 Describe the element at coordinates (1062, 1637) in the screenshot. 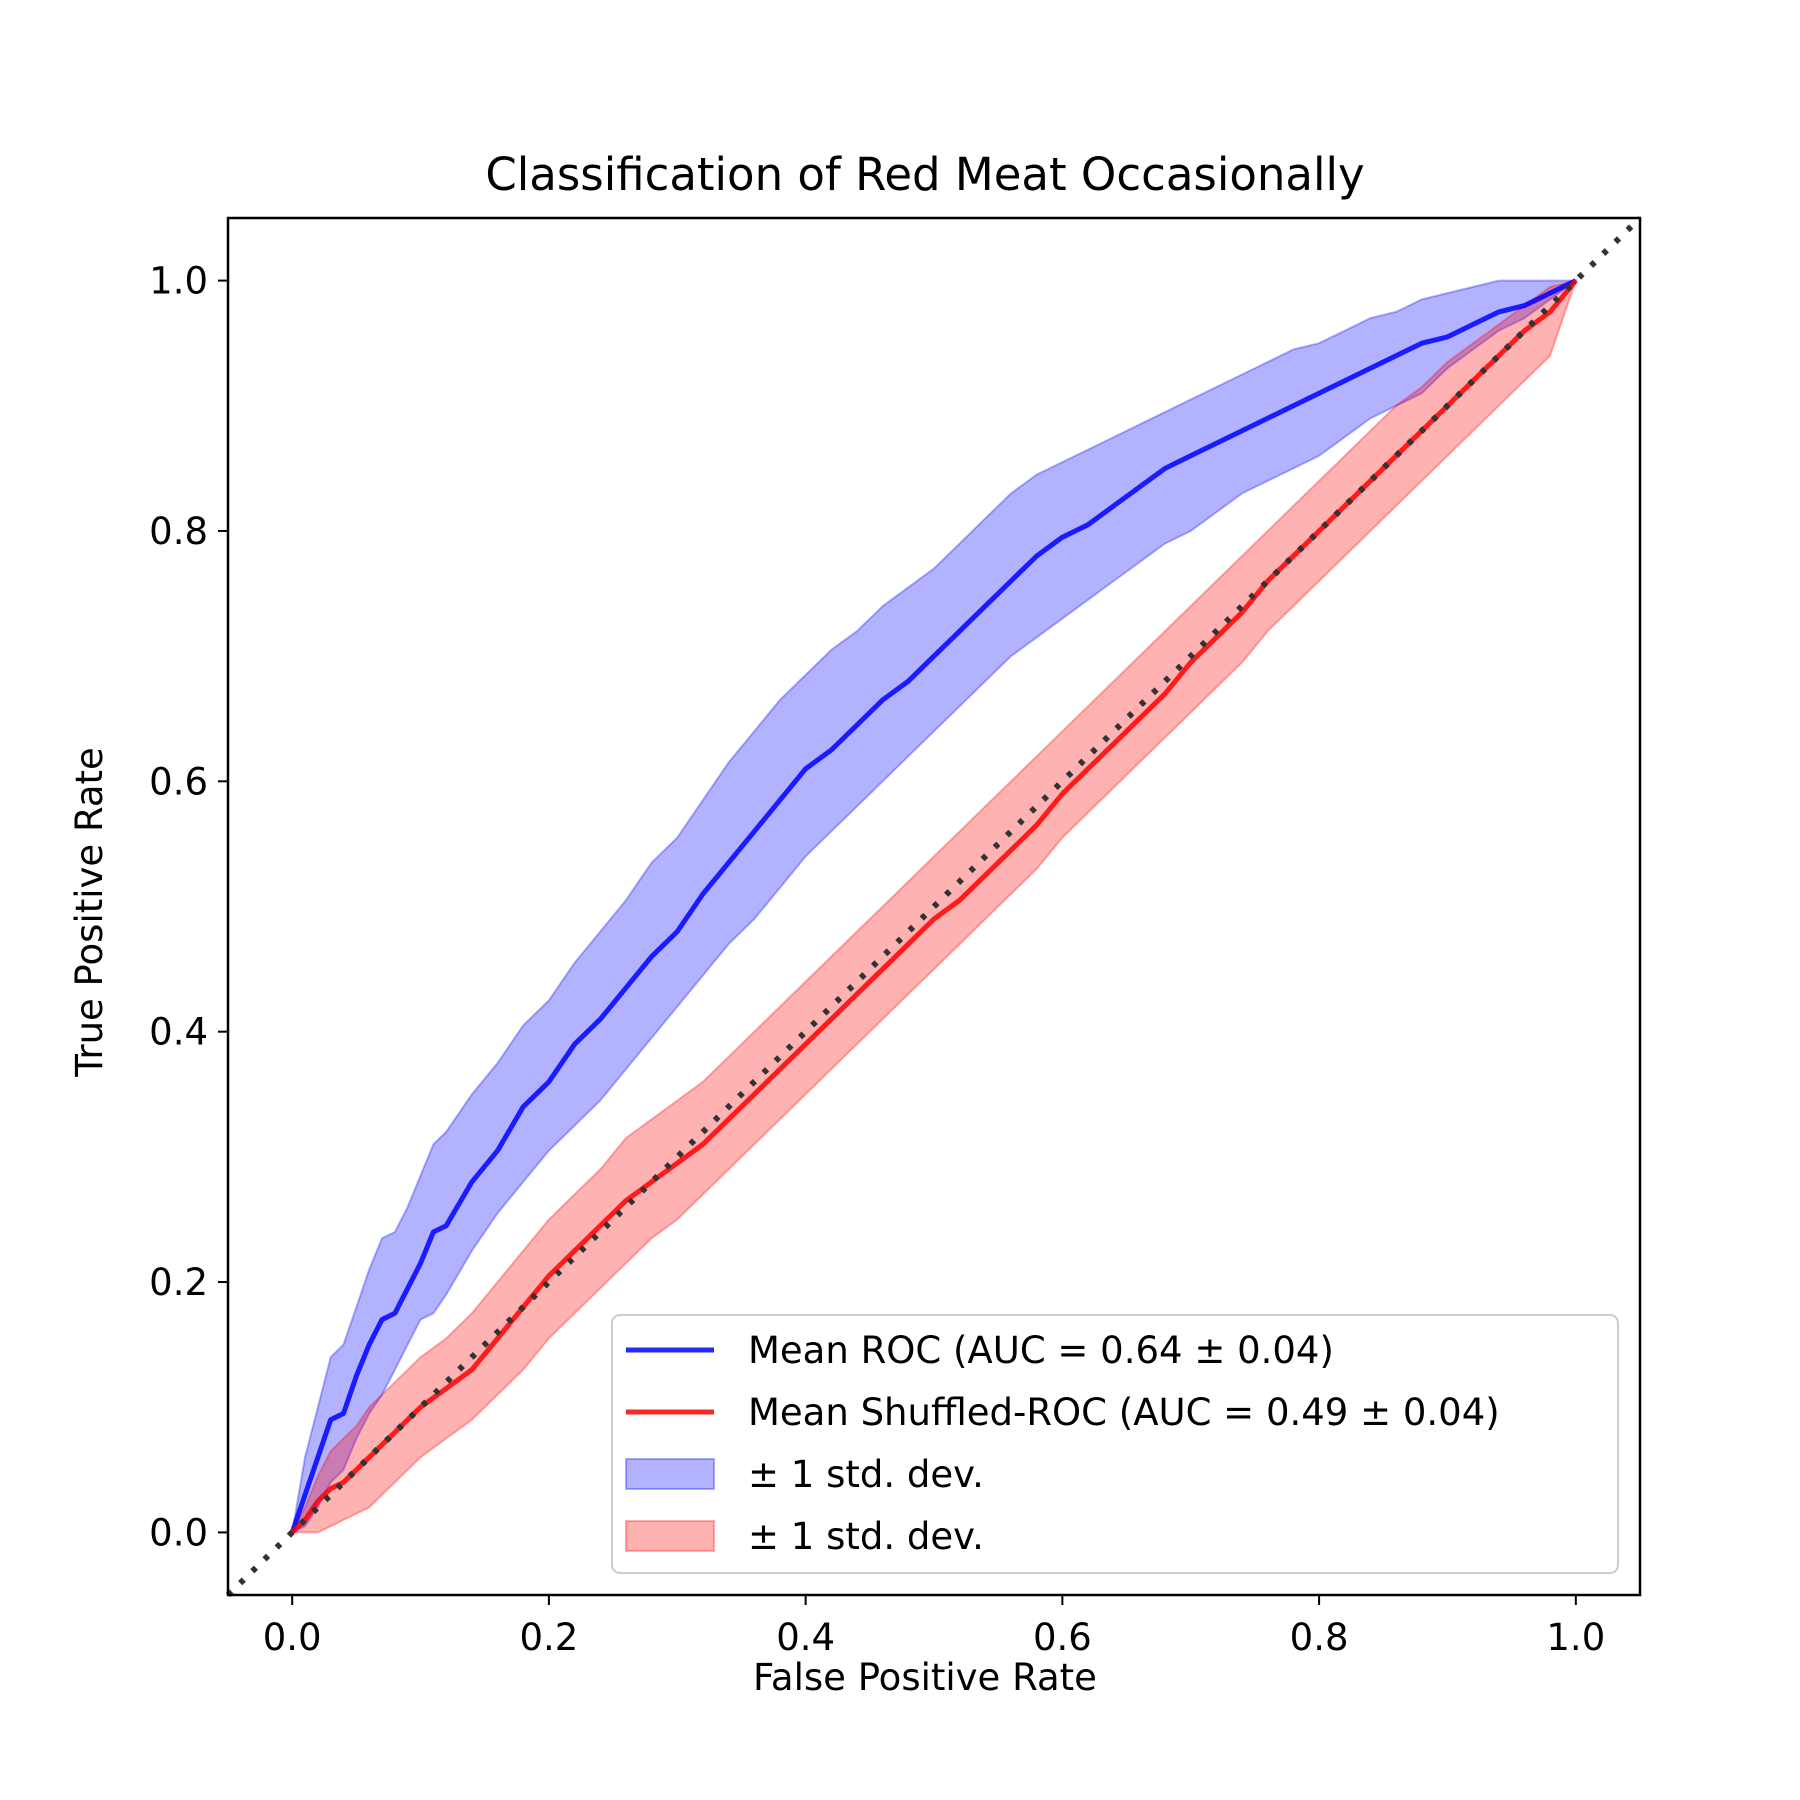

I see `x-tick-label: 0.6` at that location.